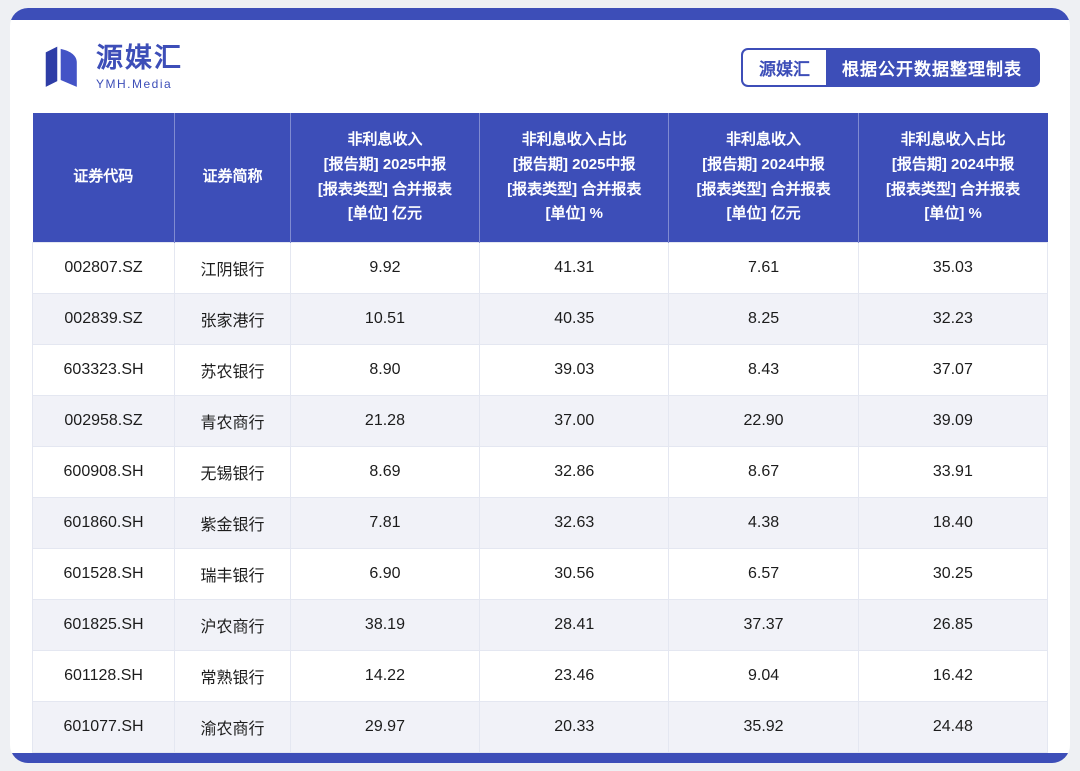  What do you see at coordinates (103, 370) in the screenshot?
I see `stock-code-cell: 603323.SH` at bounding box center [103, 370].